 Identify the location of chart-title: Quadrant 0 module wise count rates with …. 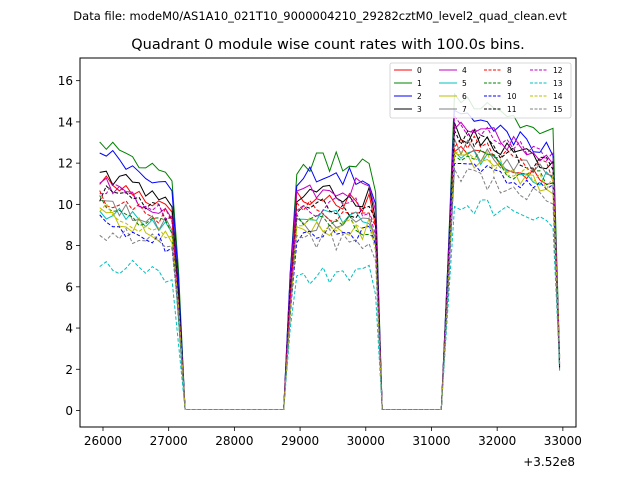
(328, 45).